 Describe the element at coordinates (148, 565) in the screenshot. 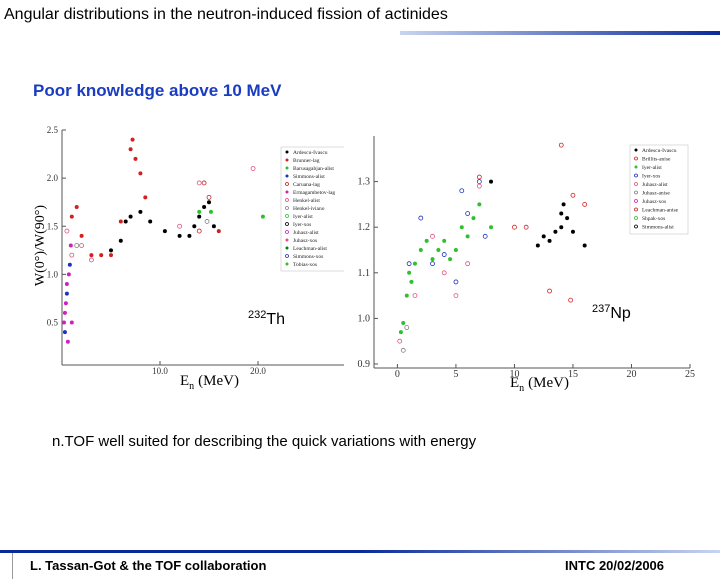

I see `footer-left: L. Tassan-Got & the TOF collaboration` at that location.